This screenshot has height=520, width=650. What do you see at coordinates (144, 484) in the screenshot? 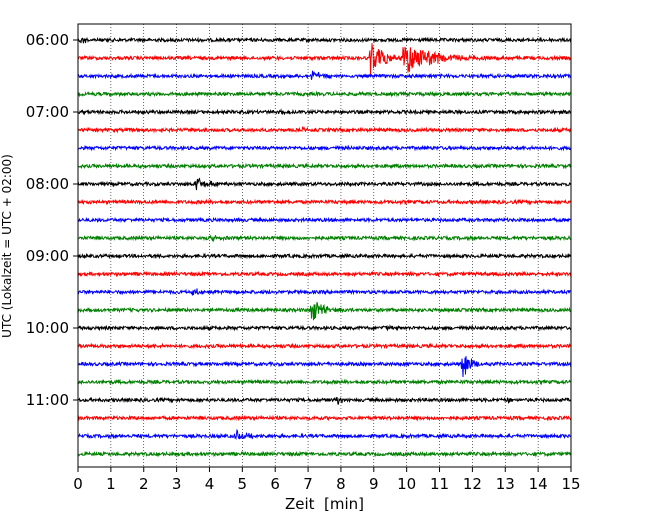
I see `x-tick-label: 2` at bounding box center [144, 484].